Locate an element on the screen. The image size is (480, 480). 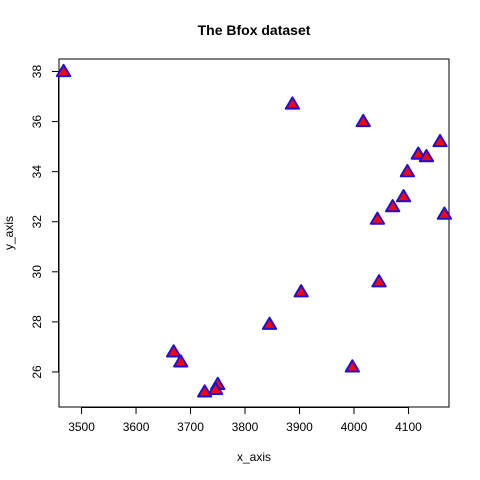
x-tick-label: 4100 is located at coordinates (408, 427).